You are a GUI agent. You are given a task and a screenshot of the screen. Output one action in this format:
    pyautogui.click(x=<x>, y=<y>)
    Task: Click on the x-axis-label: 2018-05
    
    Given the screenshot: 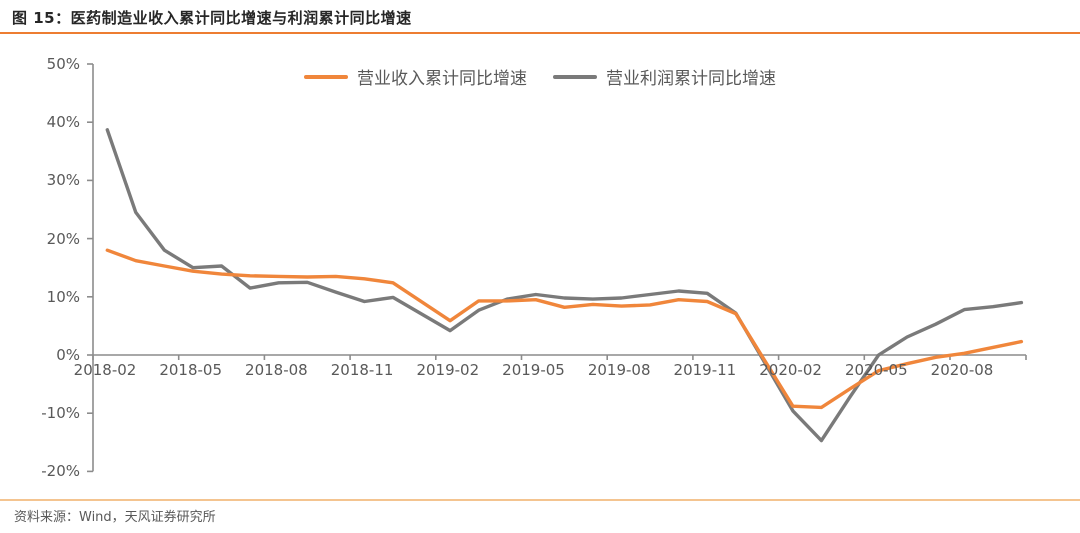 What is the action you would take?
    pyautogui.click(x=191, y=370)
    